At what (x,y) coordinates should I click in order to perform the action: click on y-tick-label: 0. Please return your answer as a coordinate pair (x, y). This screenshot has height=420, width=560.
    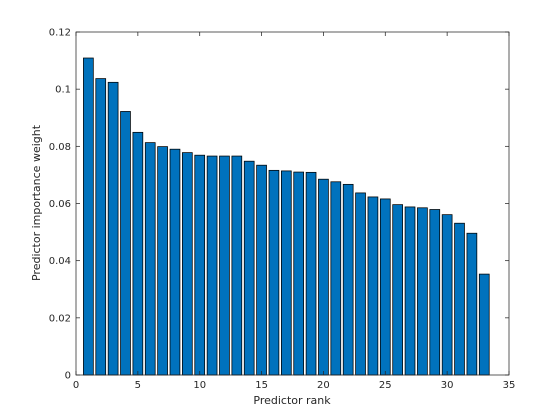
    Looking at the image, I should click on (68, 376).